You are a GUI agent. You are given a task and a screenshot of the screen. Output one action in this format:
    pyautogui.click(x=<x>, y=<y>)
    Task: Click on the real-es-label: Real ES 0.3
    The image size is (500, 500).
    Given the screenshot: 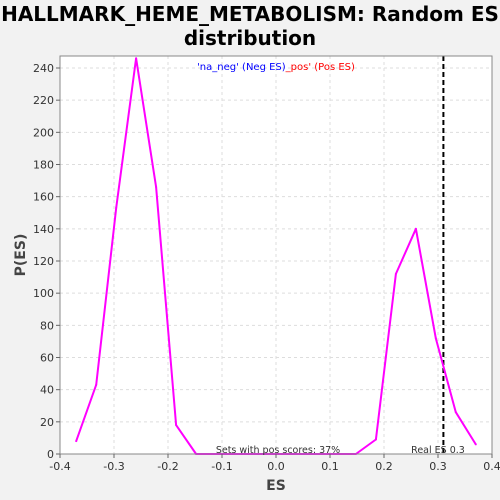 What is the action you would take?
    pyautogui.click(x=438, y=450)
    